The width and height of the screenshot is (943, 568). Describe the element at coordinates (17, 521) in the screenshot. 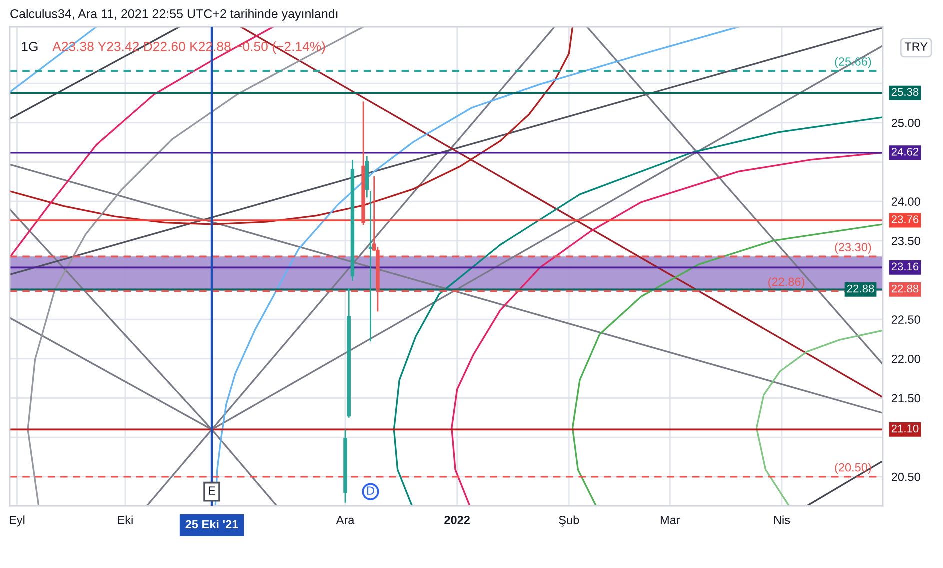

I see `x-tick-label: Eyl` at that location.